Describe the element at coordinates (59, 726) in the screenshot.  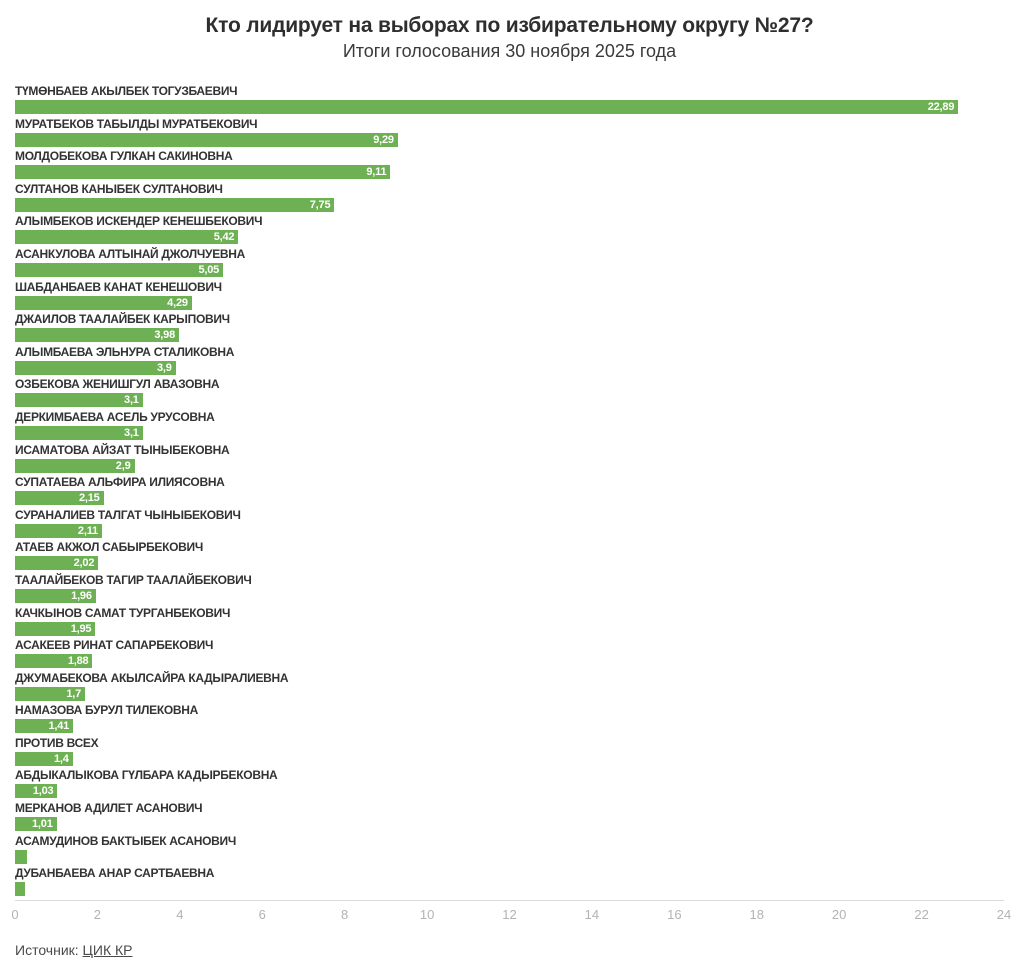
I see `bar-value: 1,41` at that location.